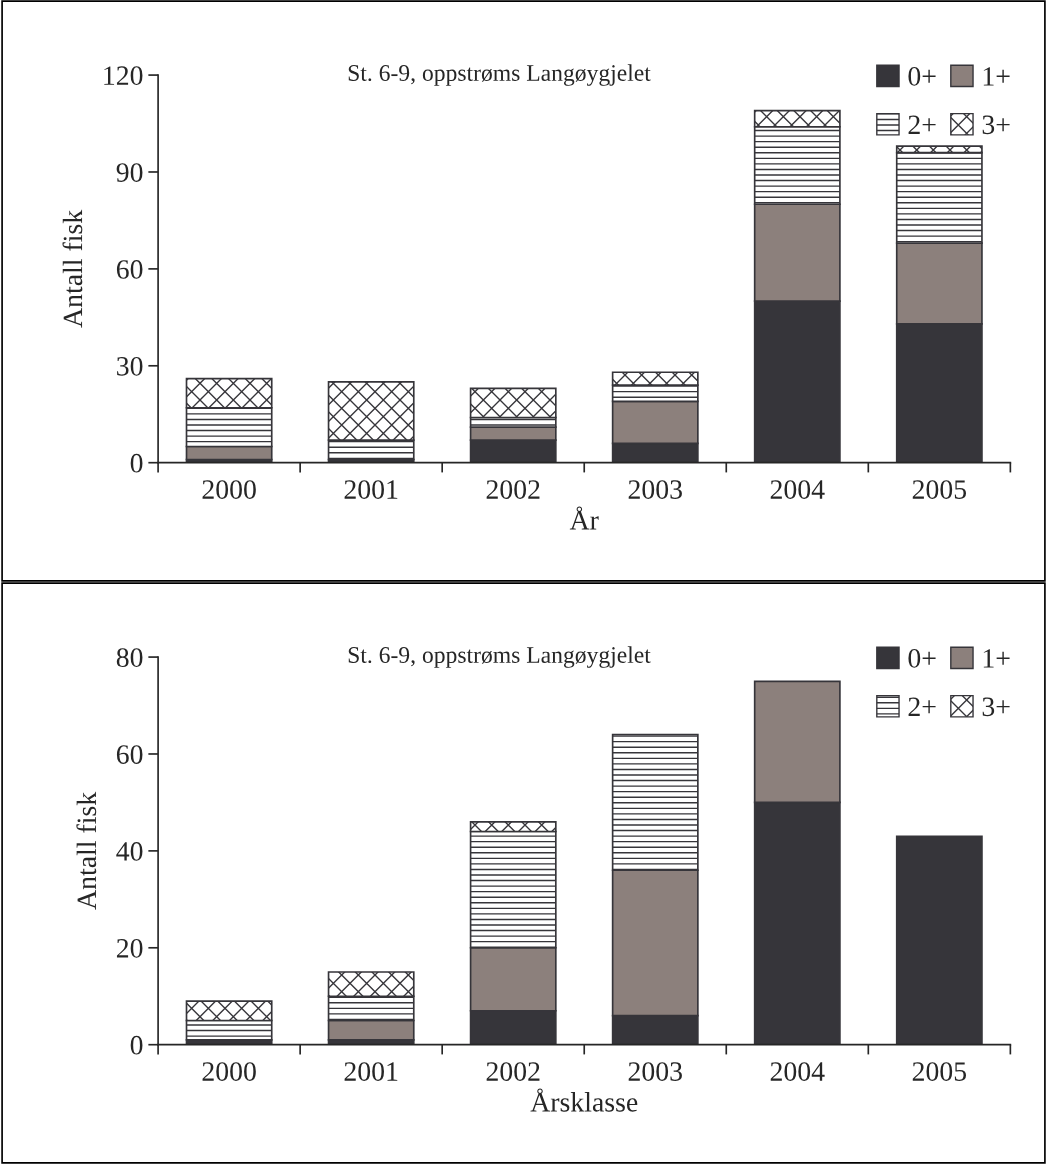 This screenshot has height=1164, width=1047. I want to click on y-tick-label: 20, so click(129, 948).